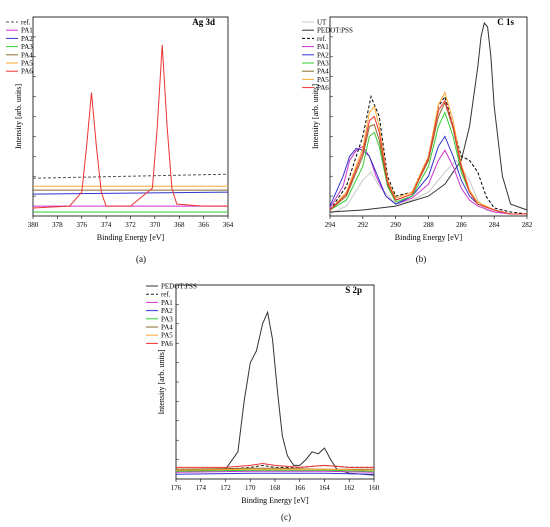 Image resolution: width=550 pixels, height=527 pixels. What do you see at coordinates (286, 517) in the screenshot?
I see `panel-label-c: (c)` at bounding box center [286, 517].